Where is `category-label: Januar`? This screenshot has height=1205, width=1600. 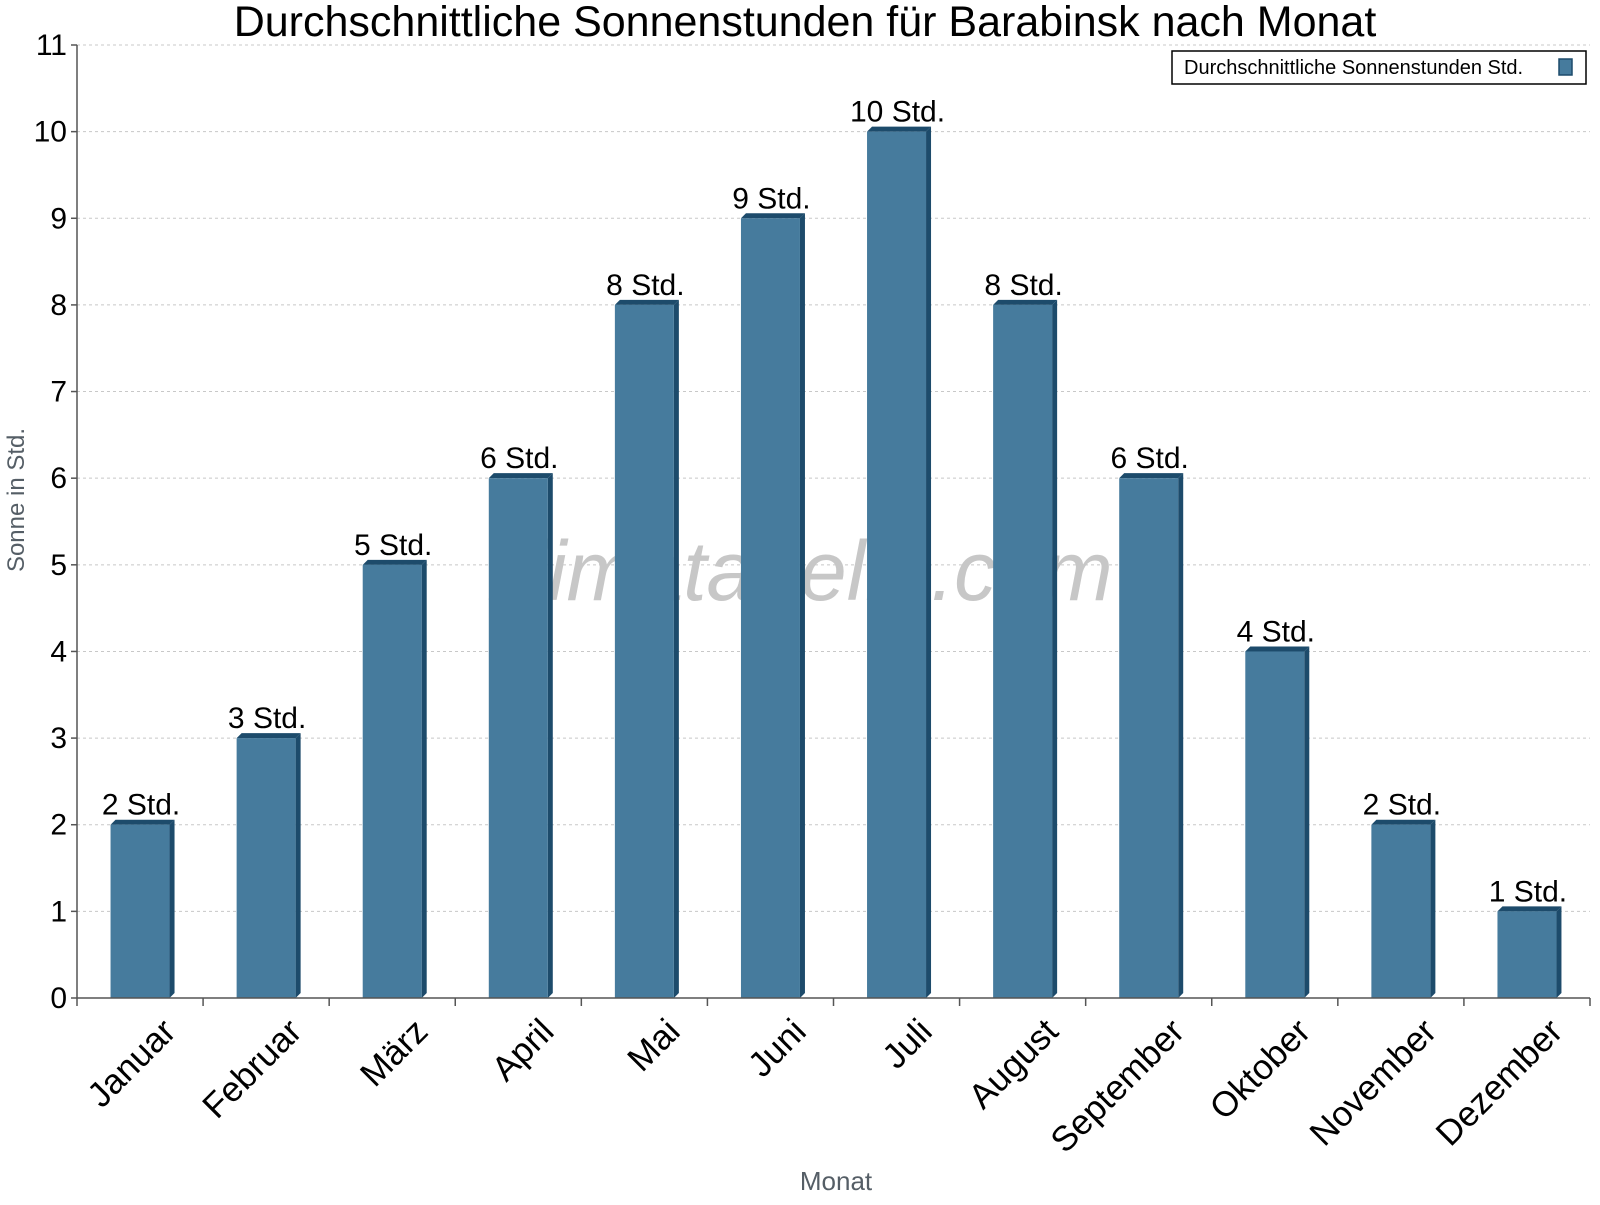 category-label: Januar is located at coordinates (131, 1062).